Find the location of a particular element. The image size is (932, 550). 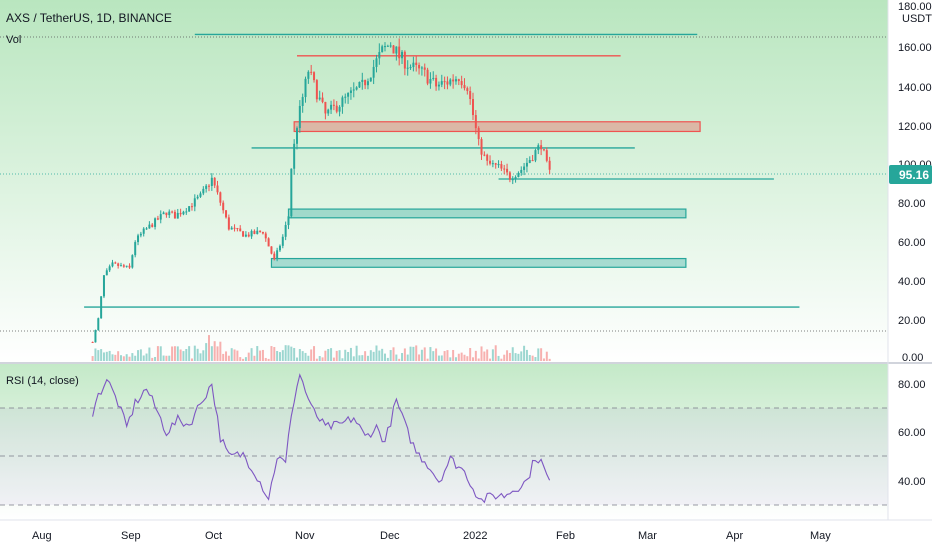

price-tick-label: 40.00 is located at coordinates (912, 282).